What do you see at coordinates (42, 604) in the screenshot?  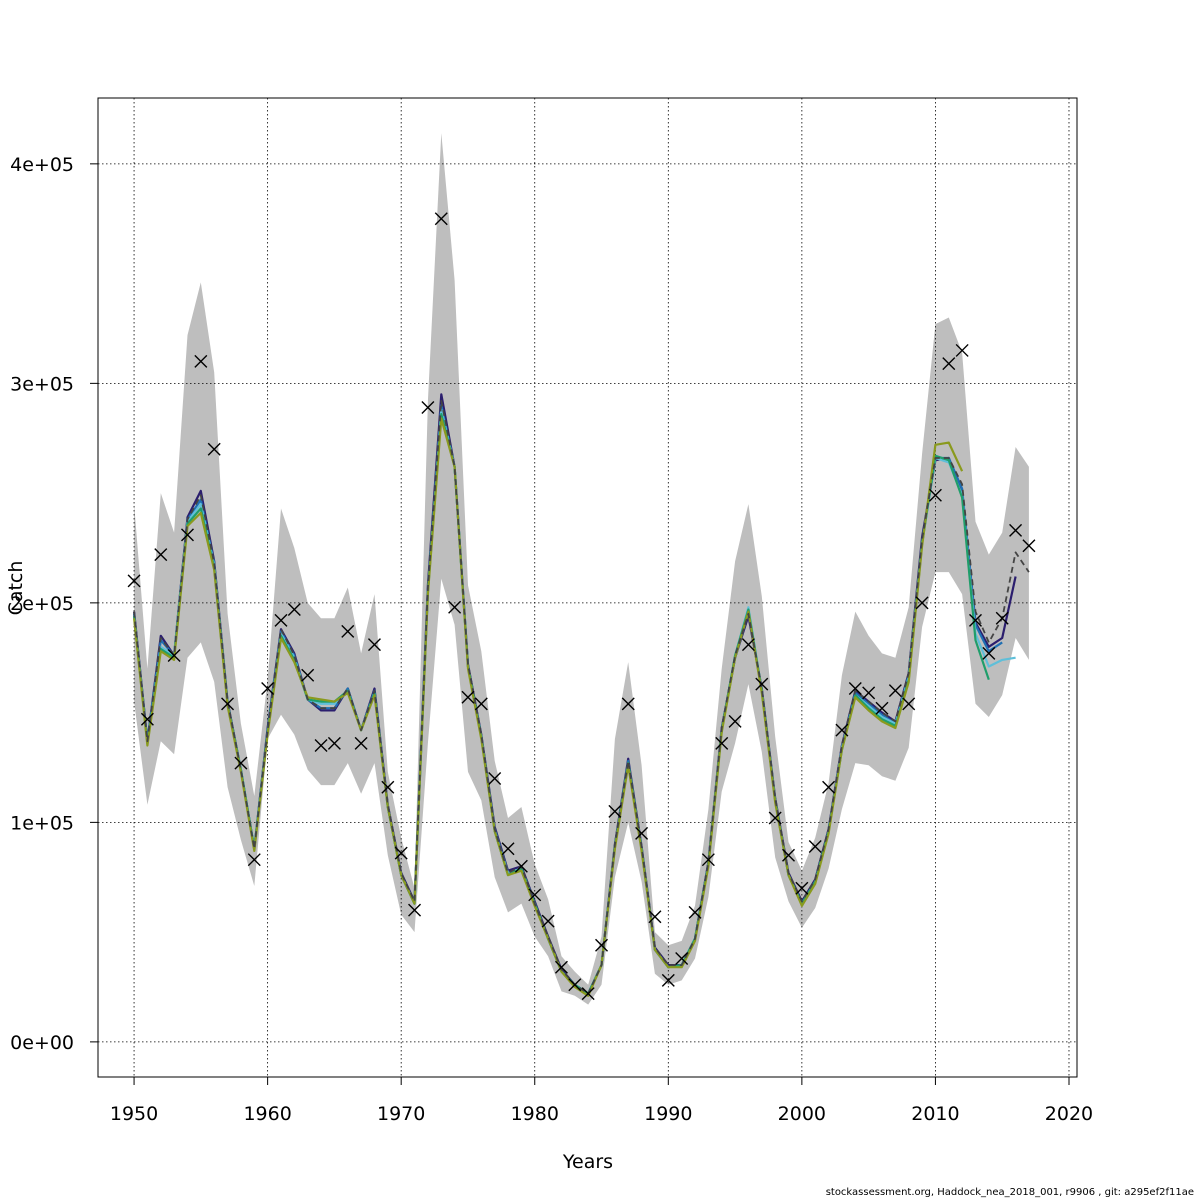 I see `y-tick-label: 2e+05` at bounding box center [42, 604].